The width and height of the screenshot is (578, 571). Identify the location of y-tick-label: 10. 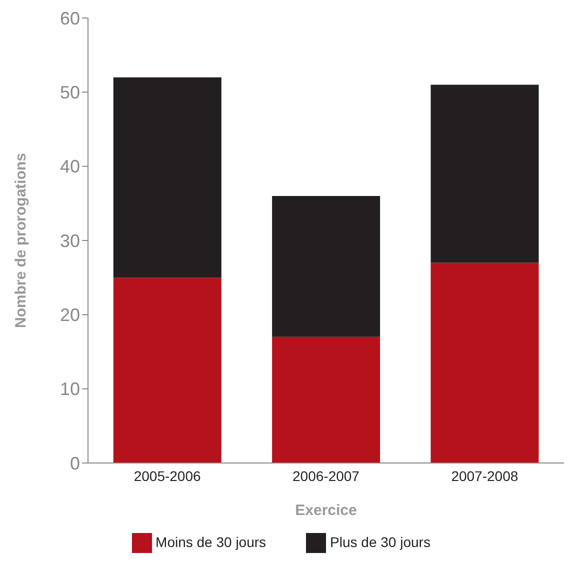
(70, 389).